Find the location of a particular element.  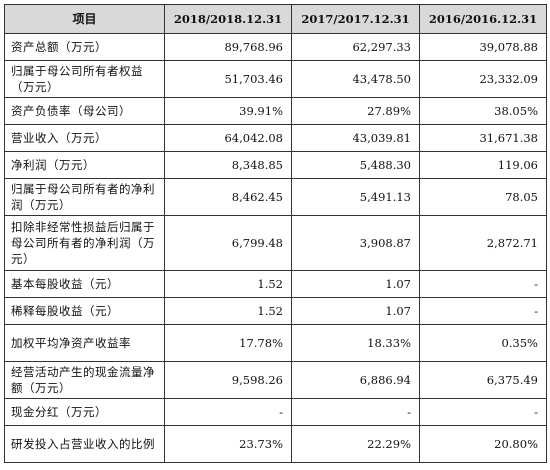

cell-2017: 27.89% is located at coordinates (355, 111).